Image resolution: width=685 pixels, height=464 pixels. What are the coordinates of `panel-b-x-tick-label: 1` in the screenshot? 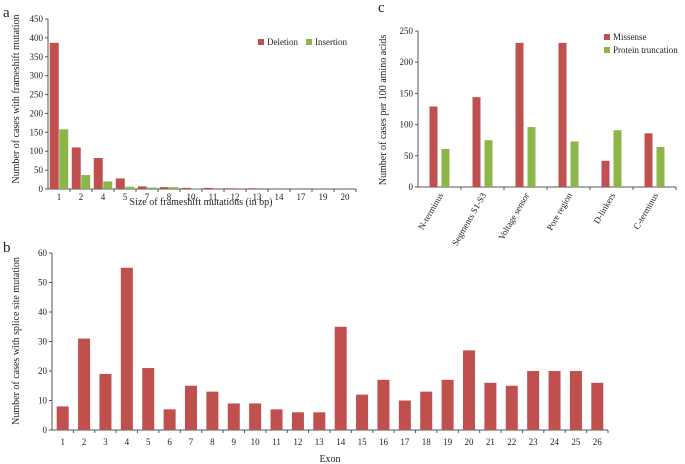 It's located at (62, 442).